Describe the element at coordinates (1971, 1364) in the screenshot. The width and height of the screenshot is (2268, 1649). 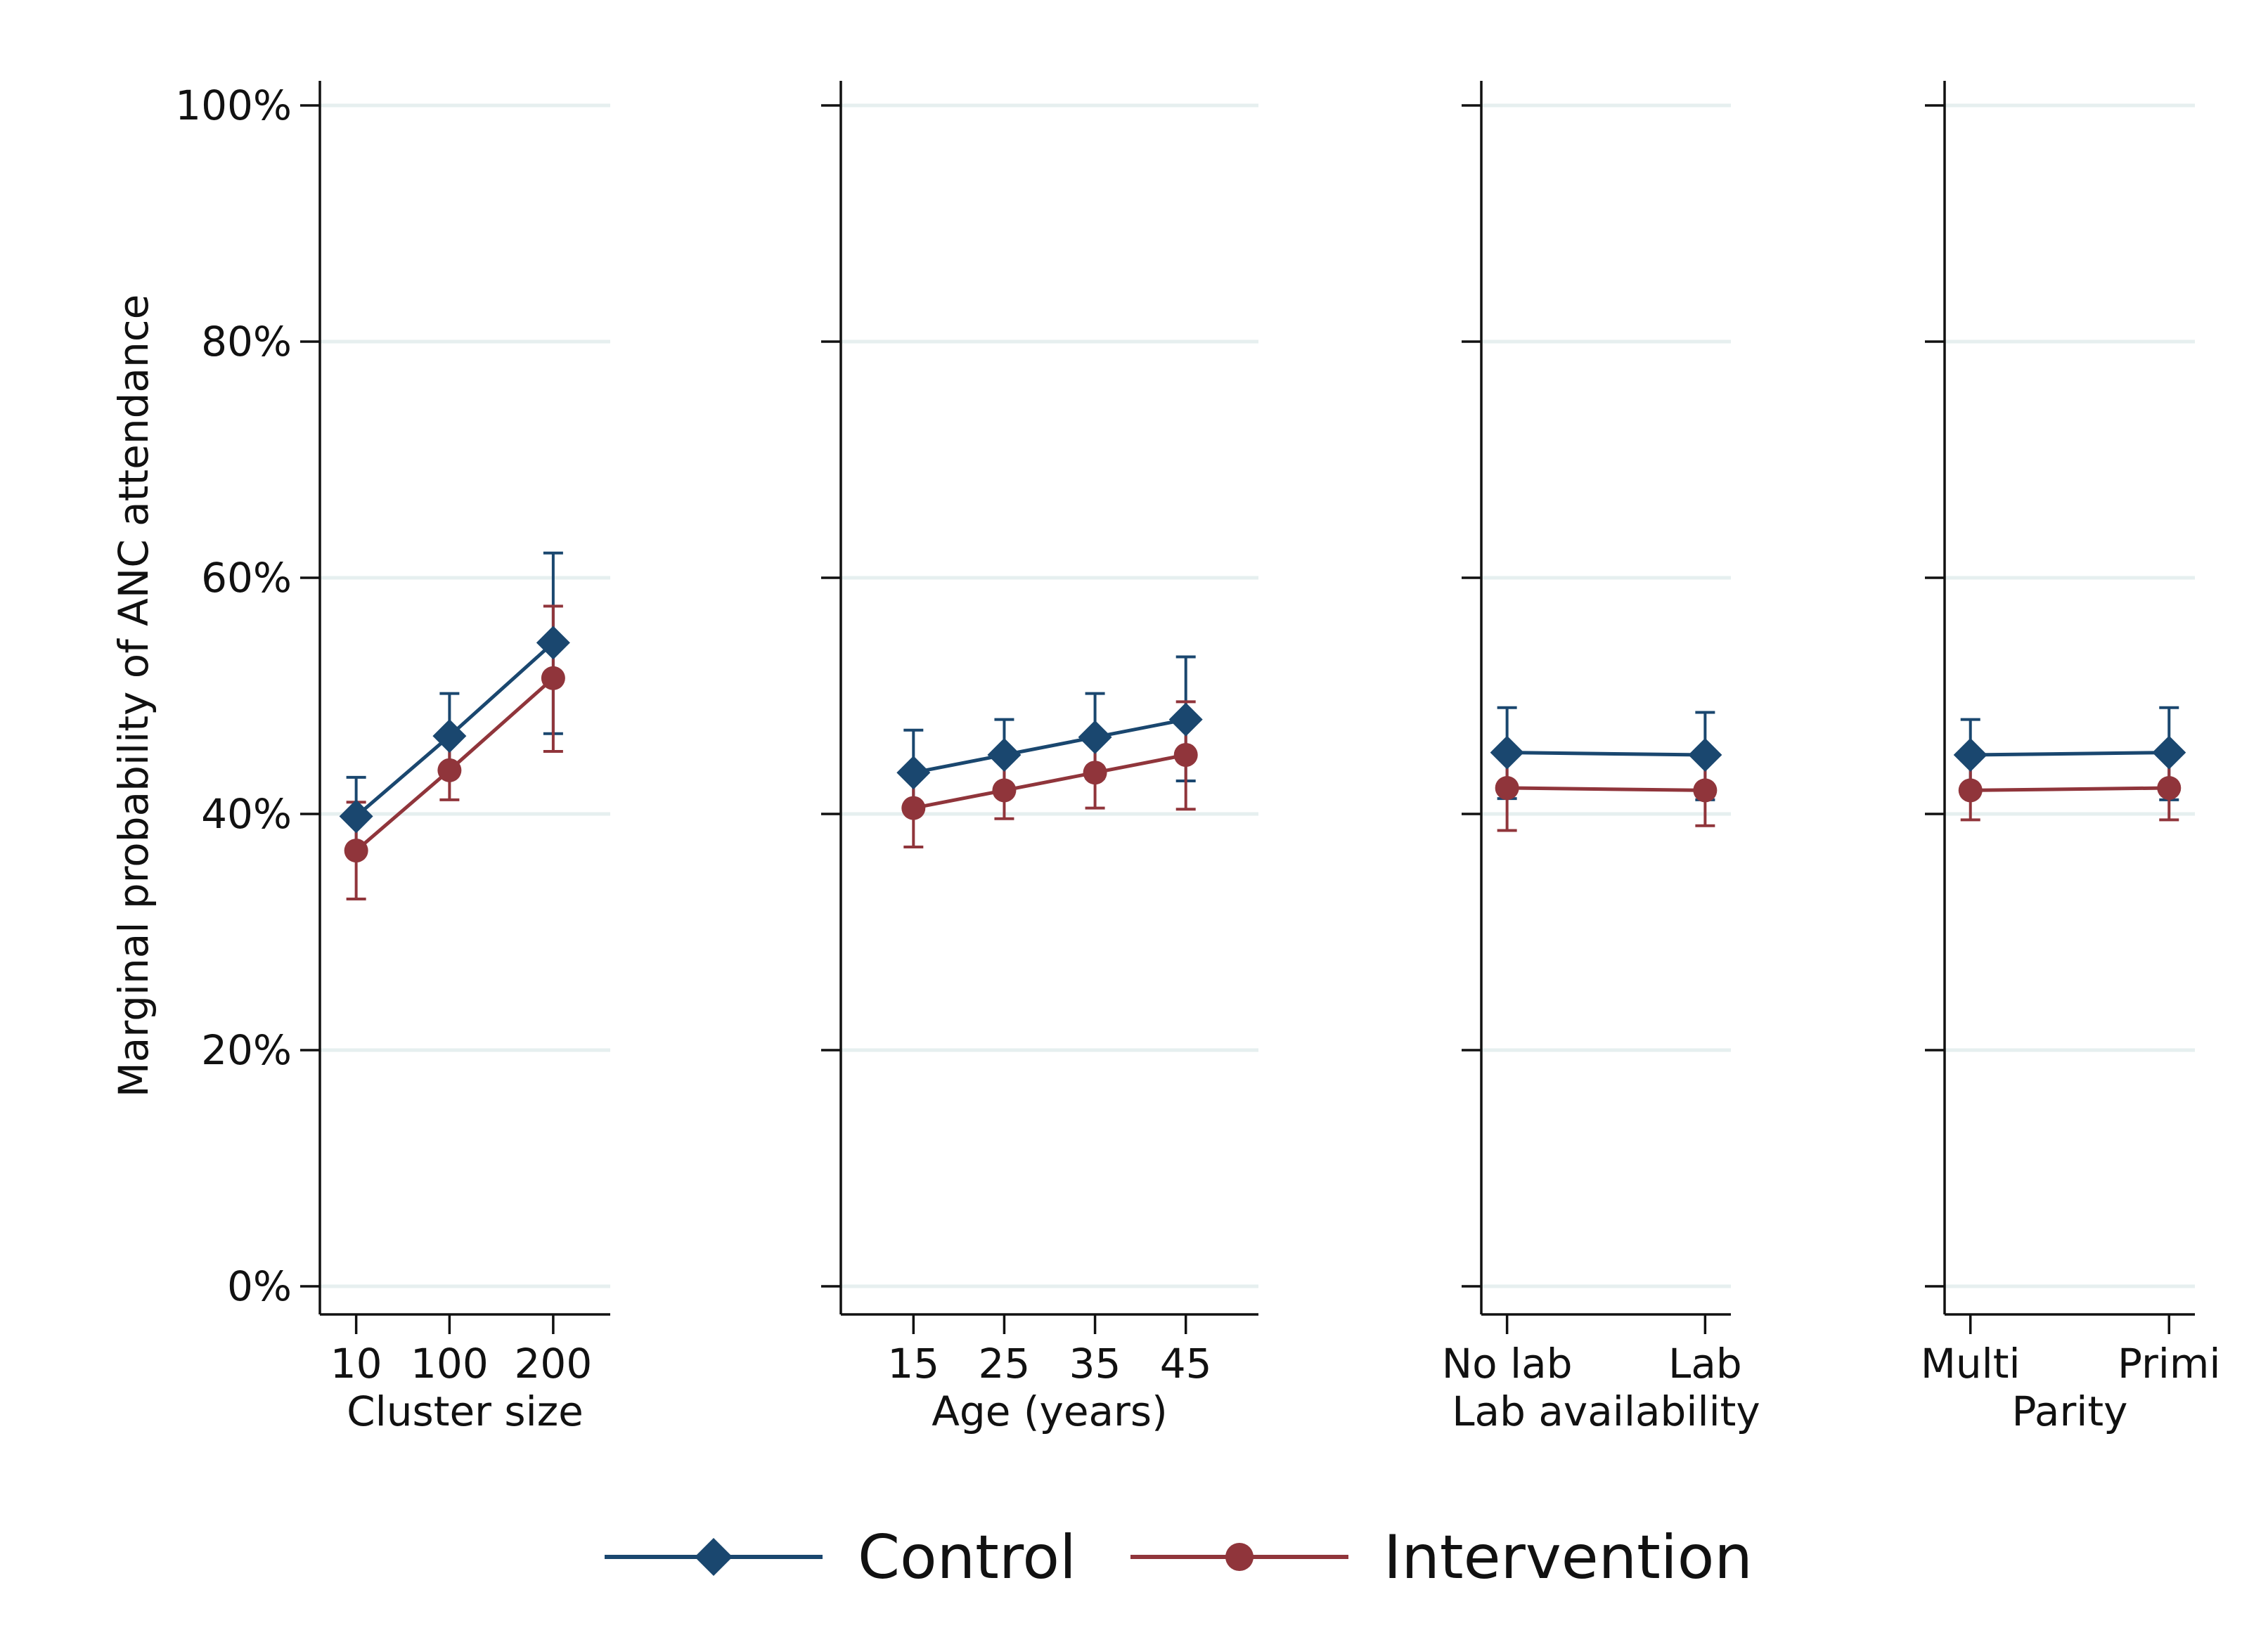
I see `x-tick-label-0: Multi` at that location.